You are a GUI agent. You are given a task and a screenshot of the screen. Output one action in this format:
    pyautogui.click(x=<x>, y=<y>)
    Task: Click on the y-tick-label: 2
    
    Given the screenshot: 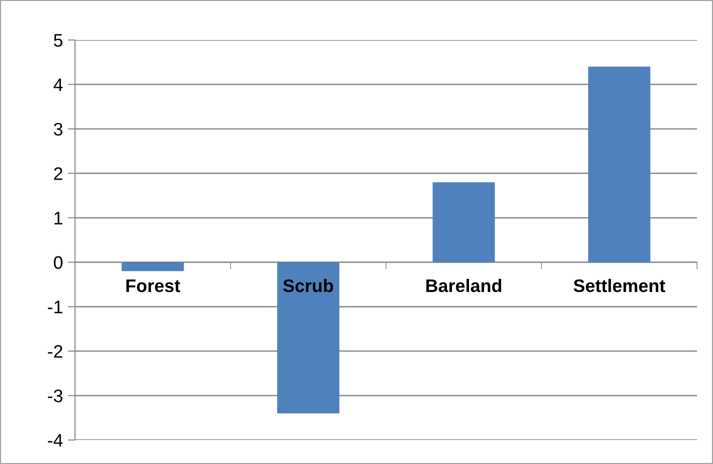 What is the action you would take?
    pyautogui.click(x=58, y=173)
    